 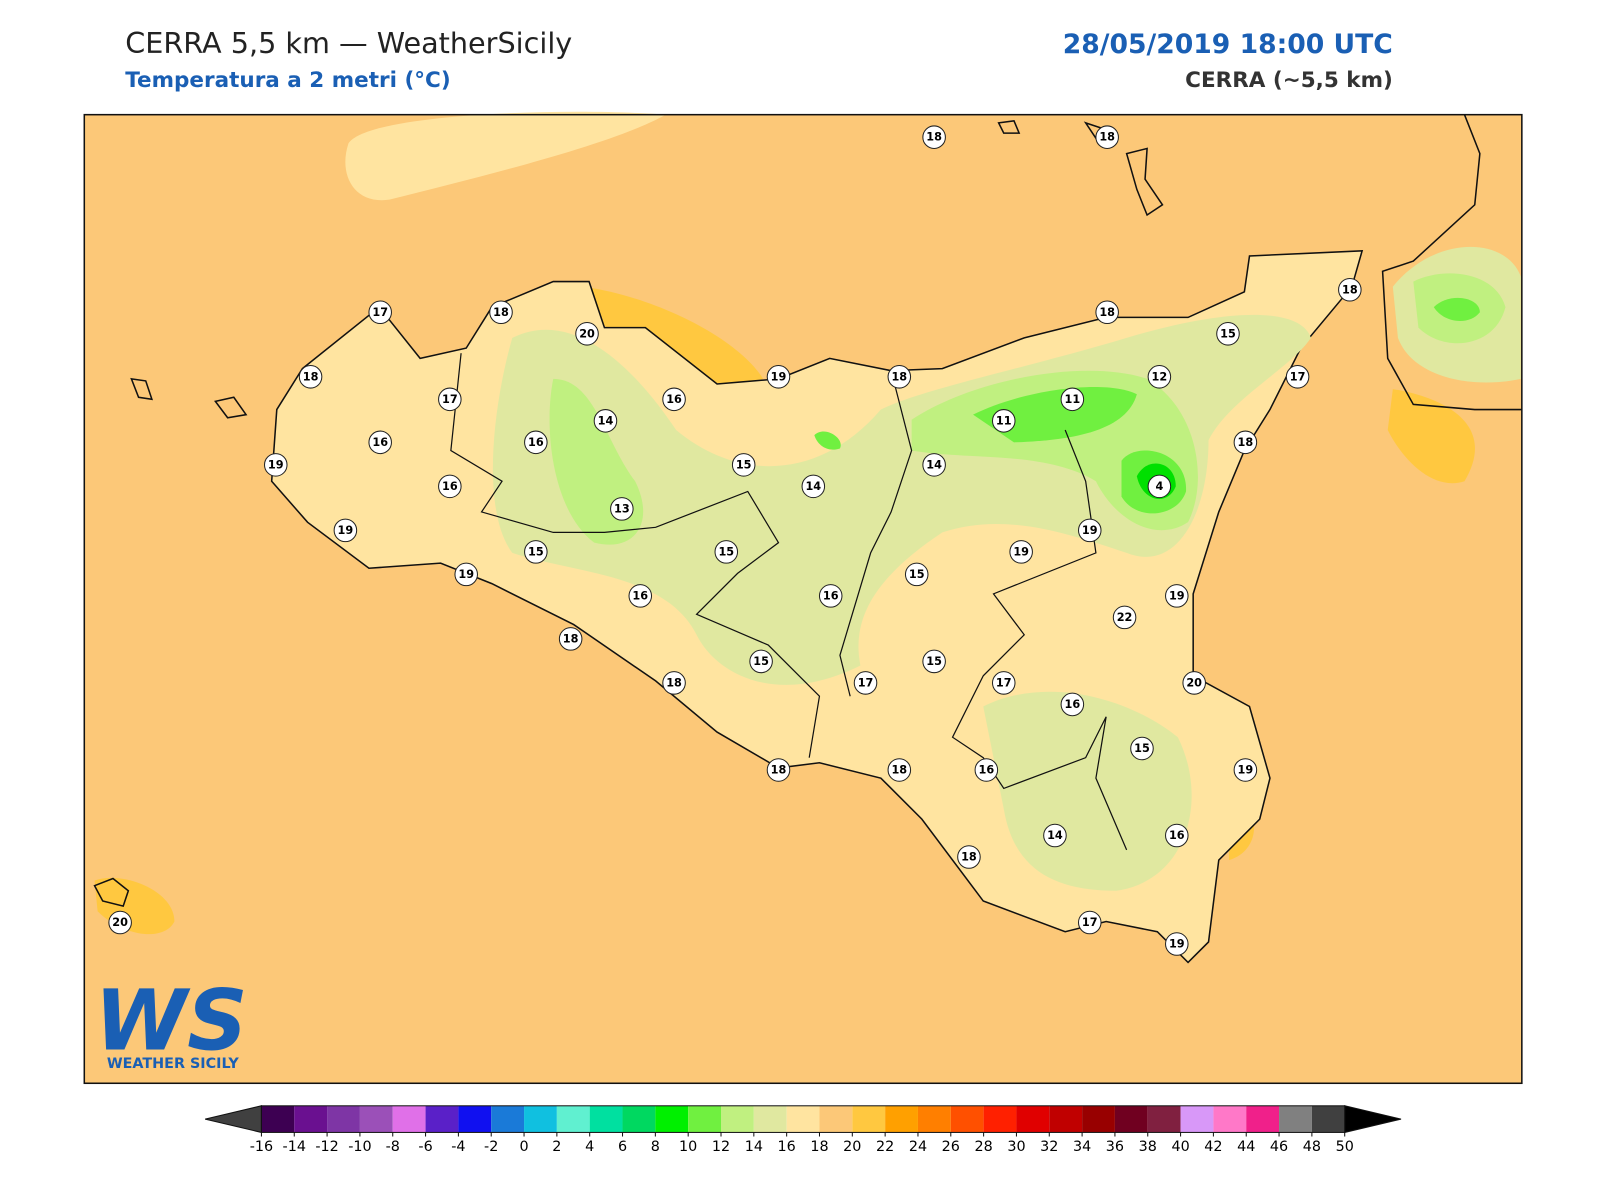 I want to click on station: 22, so click(x=1124, y=617).